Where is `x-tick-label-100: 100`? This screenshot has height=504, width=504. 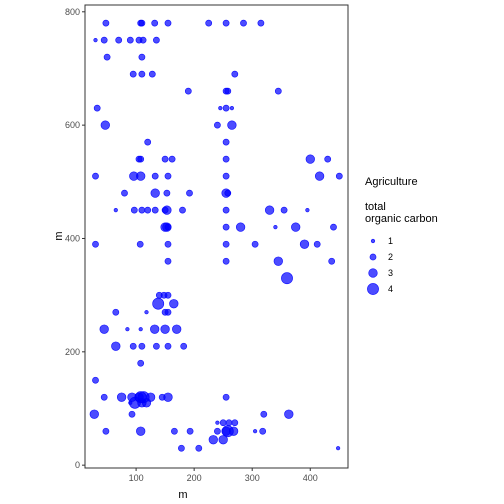 x-tick-label-100: 100 is located at coordinates (136, 478).